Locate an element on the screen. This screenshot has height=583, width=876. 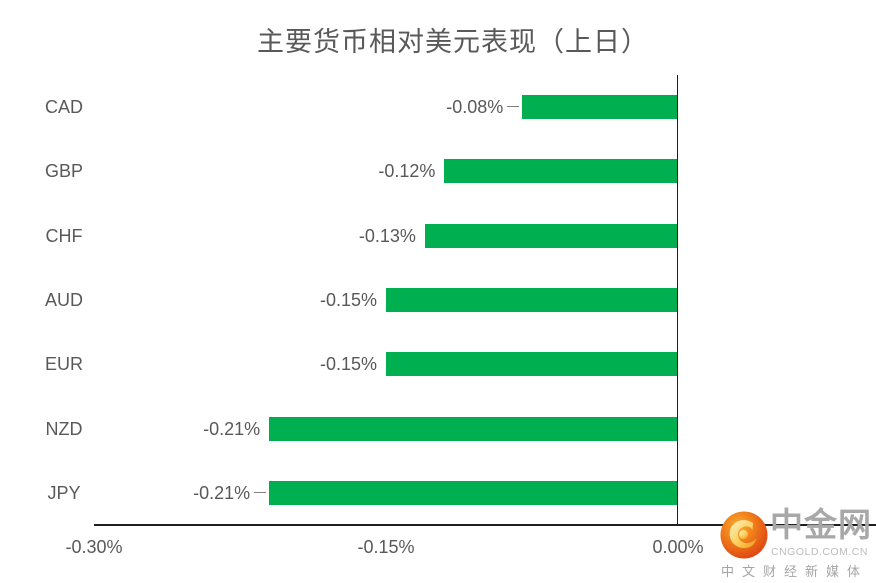
logo-brand-text: 中金网 is located at coordinates (821, 524).